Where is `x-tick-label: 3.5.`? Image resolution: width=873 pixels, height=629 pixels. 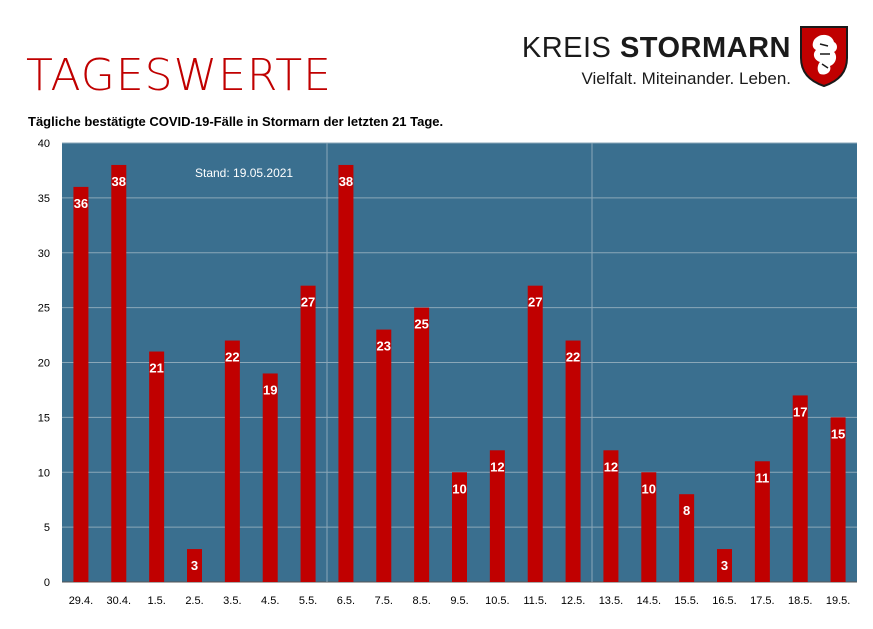
x-tick-label: 3.5. is located at coordinates (232, 601).